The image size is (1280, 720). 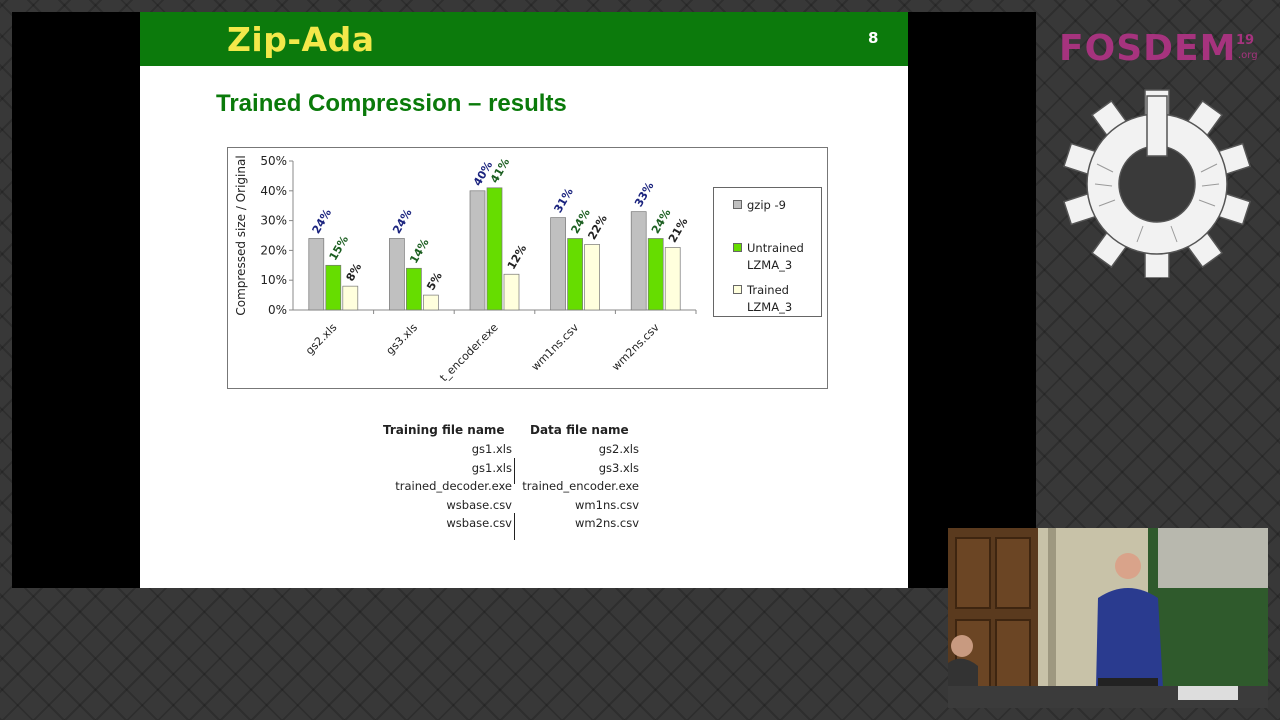 I want to click on table-cell-training: trained_decoder.exe, so click(x=453, y=486).